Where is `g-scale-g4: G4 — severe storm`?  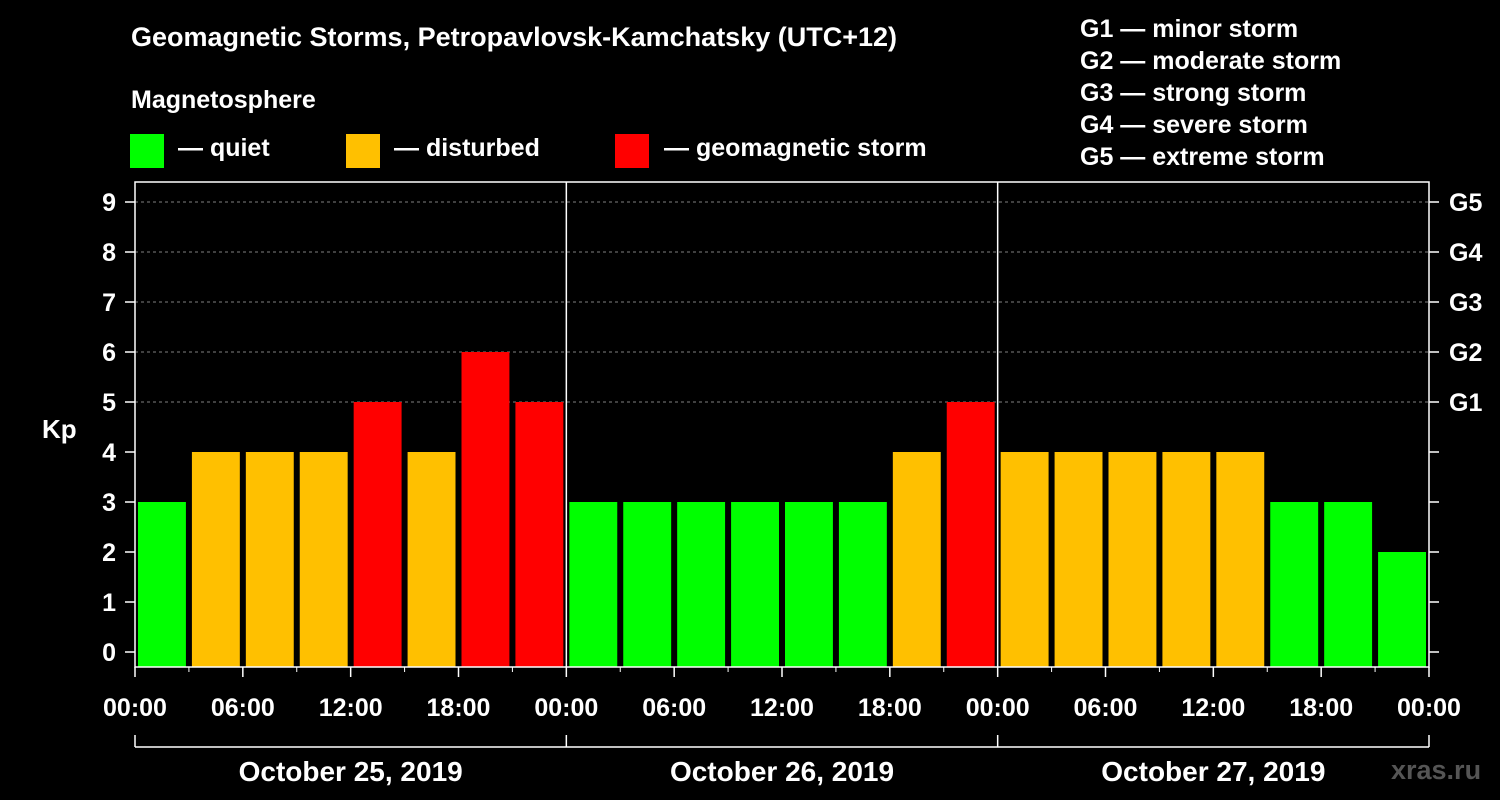 g-scale-g4: G4 — severe storm is located at coordinates (1194, 125).